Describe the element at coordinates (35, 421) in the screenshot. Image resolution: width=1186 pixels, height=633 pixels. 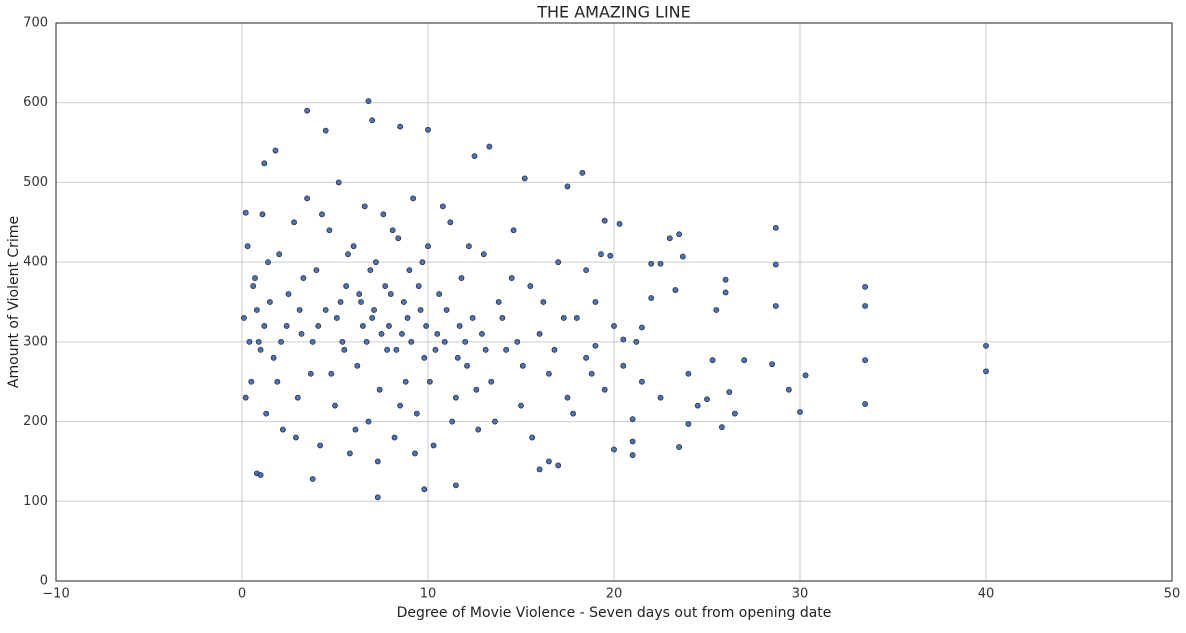
I see `y-tick-label: 200` at that location.